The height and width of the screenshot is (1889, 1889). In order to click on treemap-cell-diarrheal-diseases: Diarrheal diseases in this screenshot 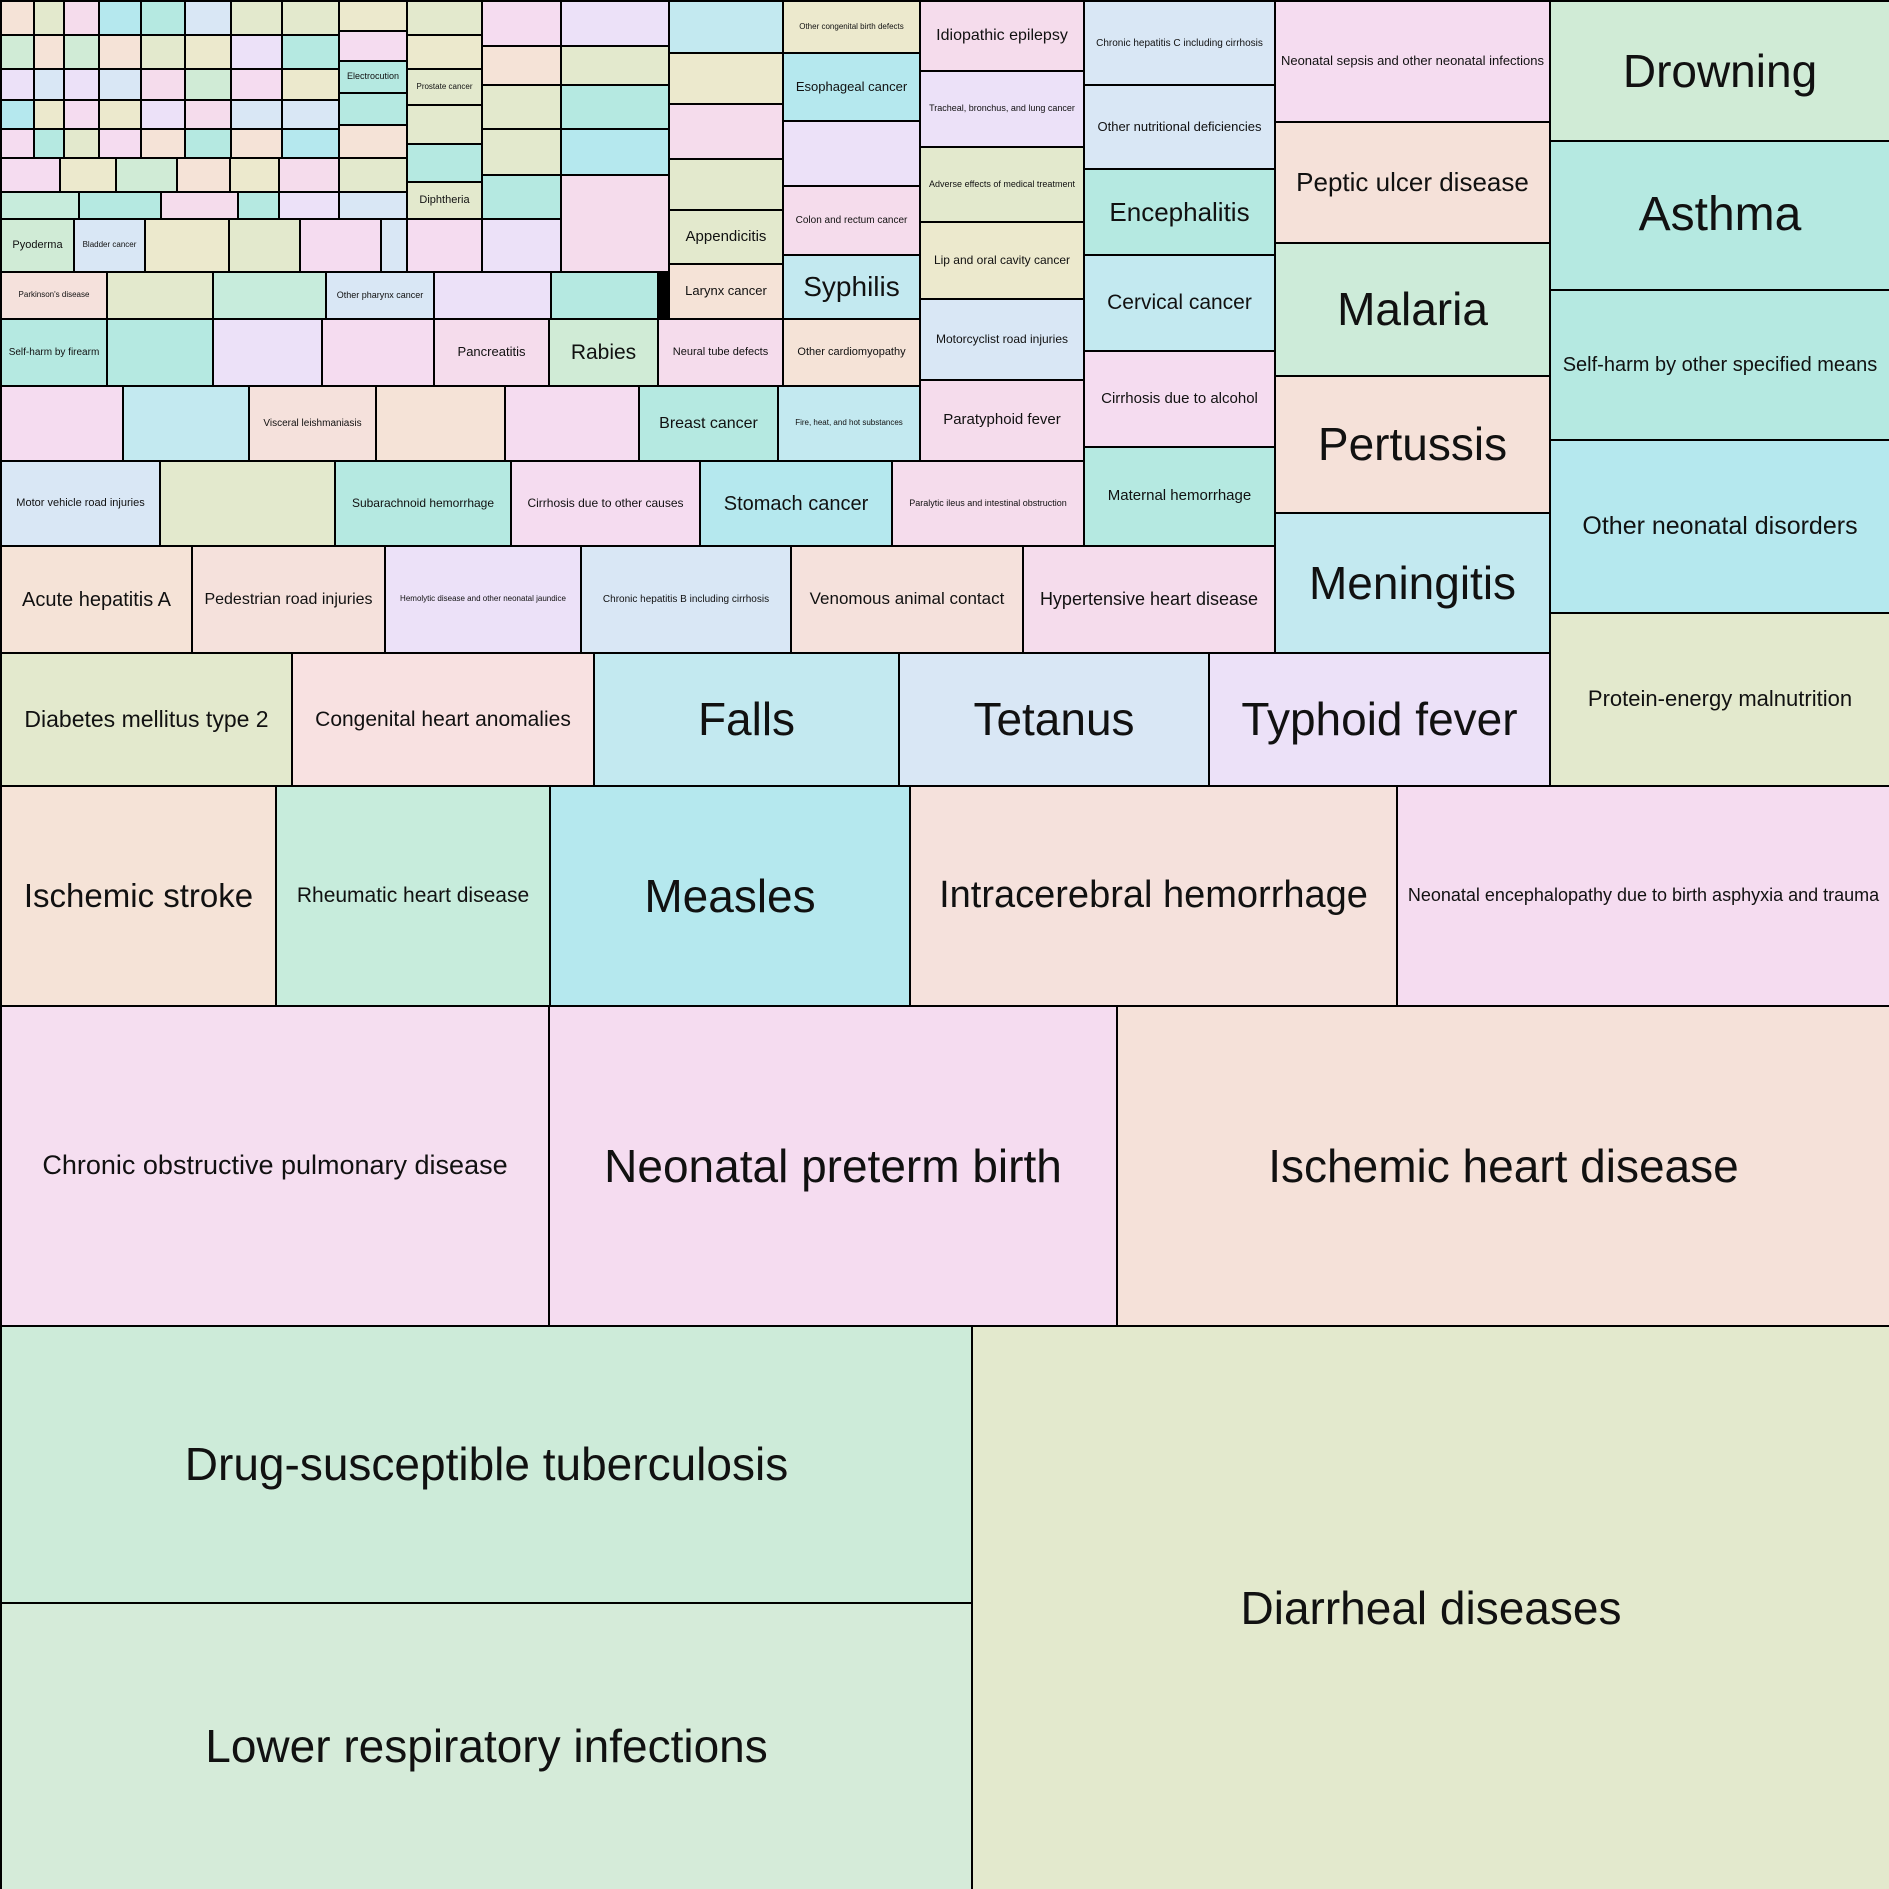, I will do `click(1430, 1607)`.